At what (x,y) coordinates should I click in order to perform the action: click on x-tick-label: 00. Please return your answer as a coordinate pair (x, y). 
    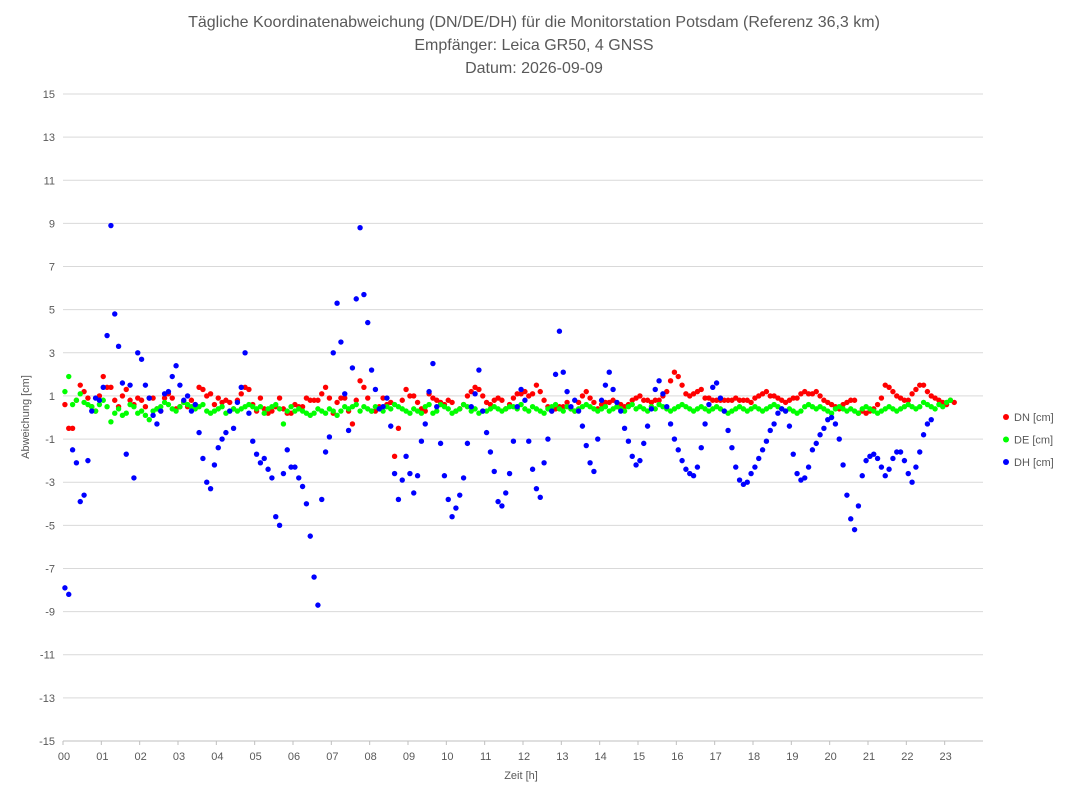
    Looking at the image, I should click on (64, 757).